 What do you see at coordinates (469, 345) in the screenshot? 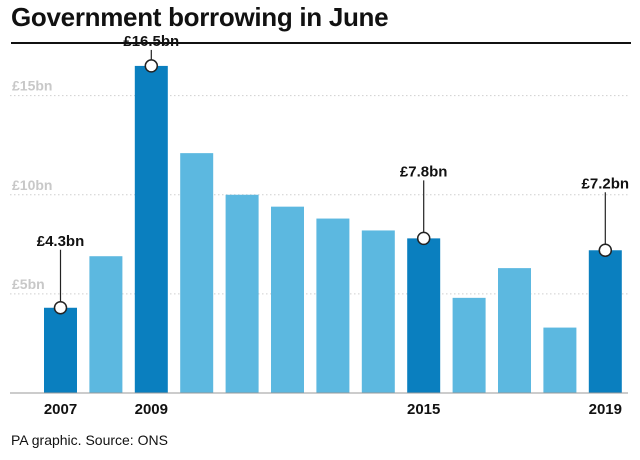
I see `bar-2016` at bounding box center [469, 345].